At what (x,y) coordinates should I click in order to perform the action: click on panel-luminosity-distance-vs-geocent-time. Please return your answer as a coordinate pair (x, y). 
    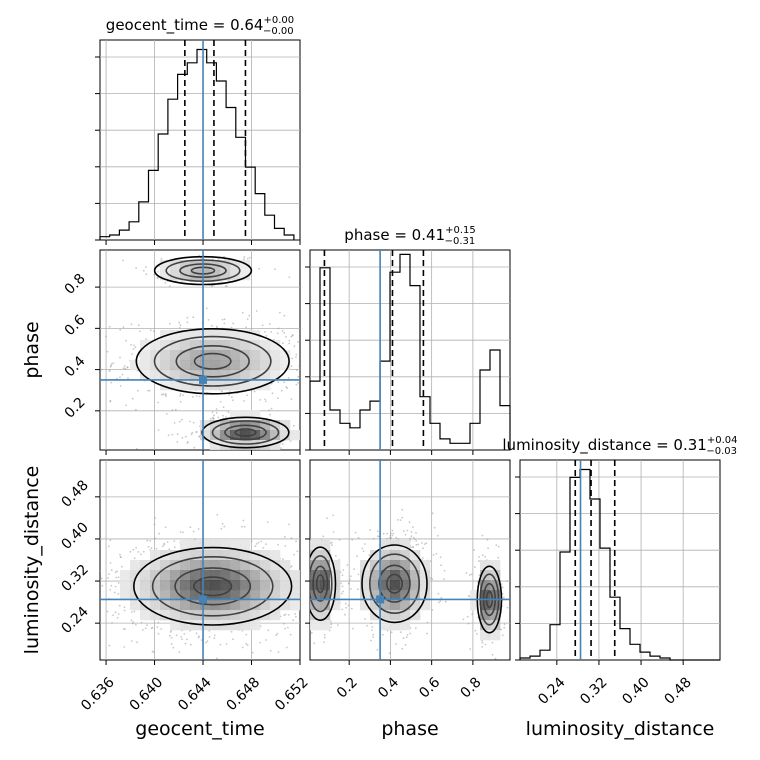
    Looking at the image, I should click on (200, 560).